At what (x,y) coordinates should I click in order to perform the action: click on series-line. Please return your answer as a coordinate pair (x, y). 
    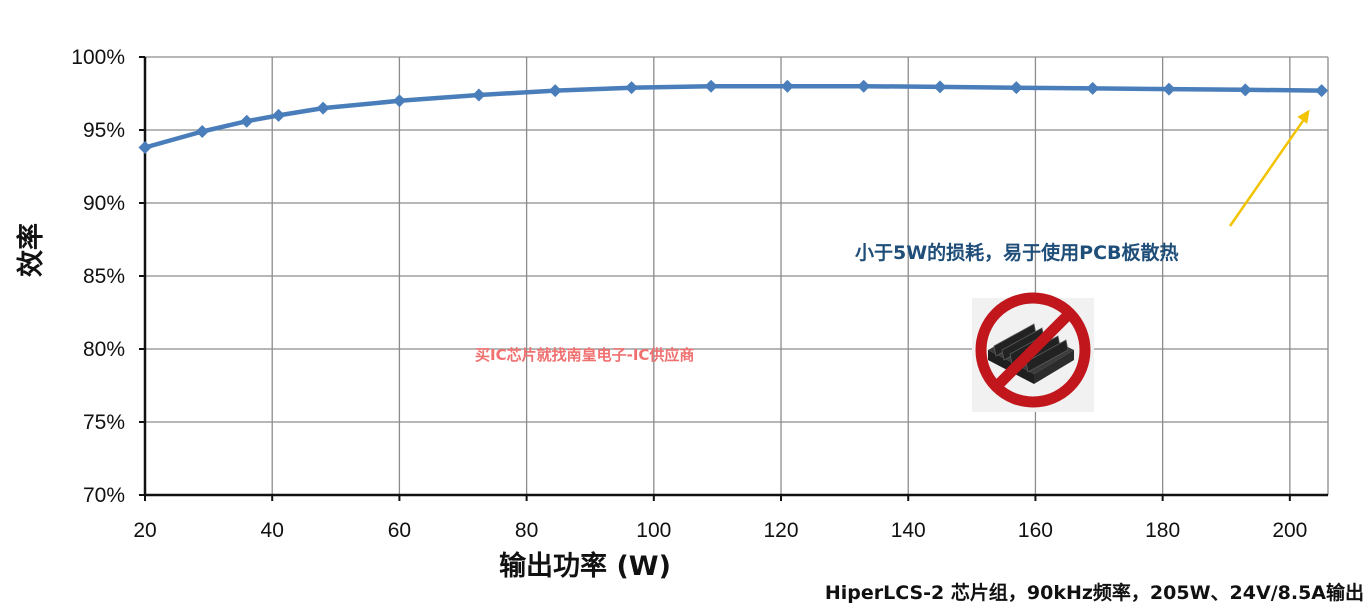
    Looking at the image, I should click on (733, 116).